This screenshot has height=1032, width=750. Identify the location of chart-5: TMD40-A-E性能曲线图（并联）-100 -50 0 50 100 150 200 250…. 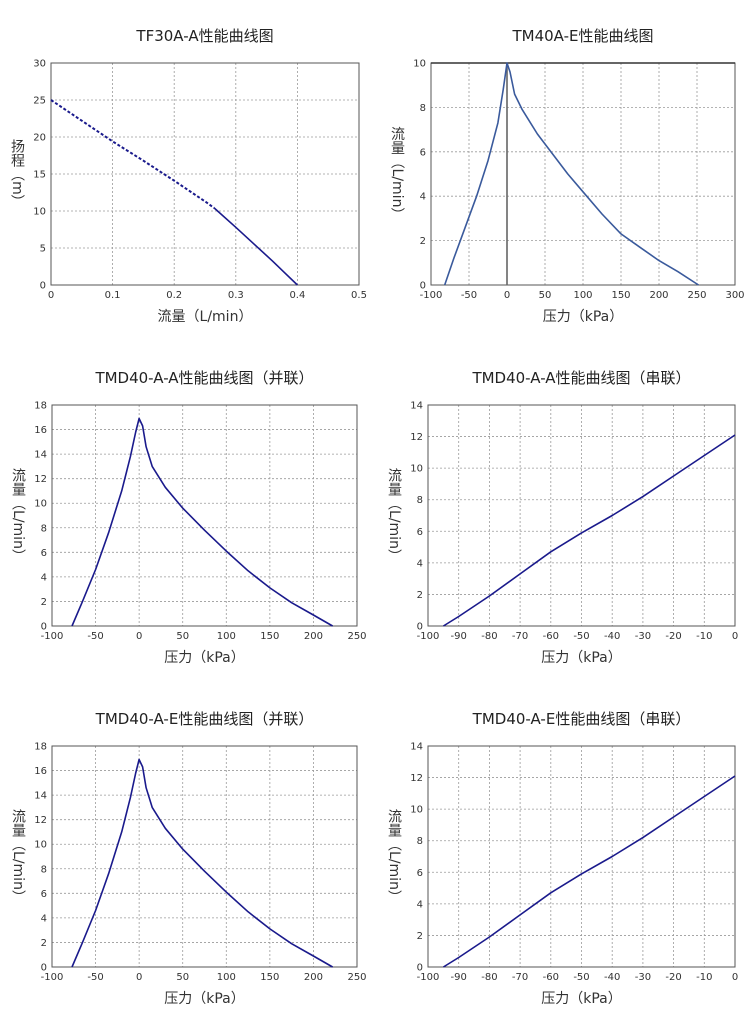
(188, 858).